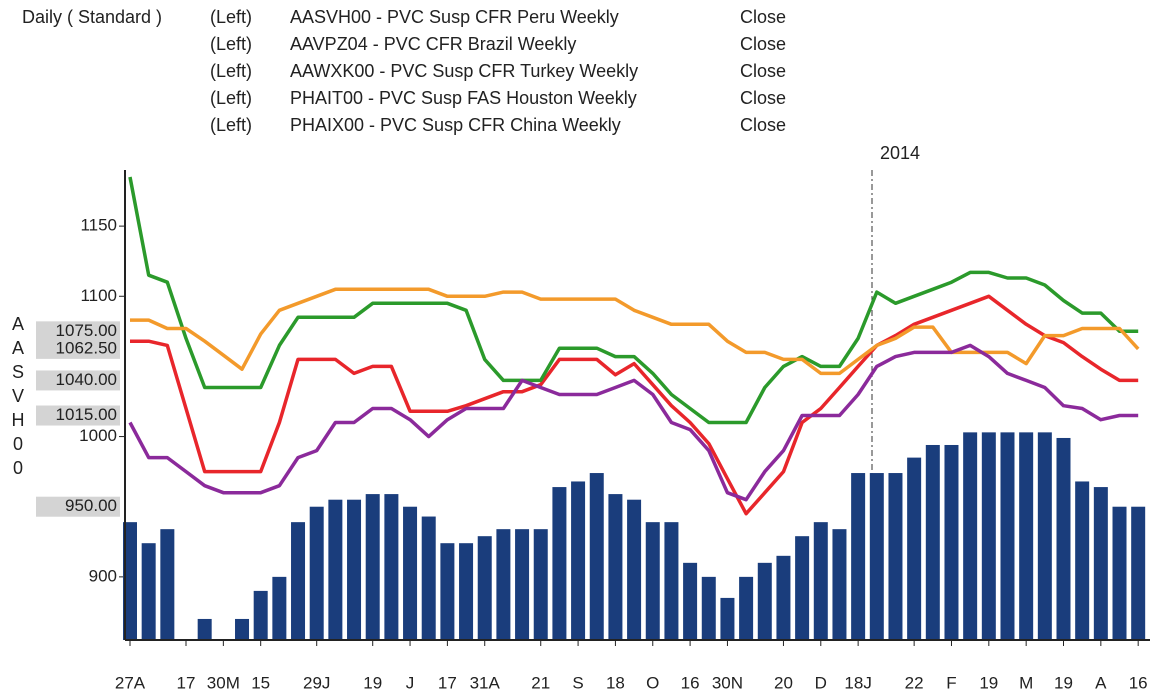 This screenshot has height=697, width=1172. Describe the element at coordinates (86, 379) in the screenshot. I see `last-value-label: 1040.00` at that location.